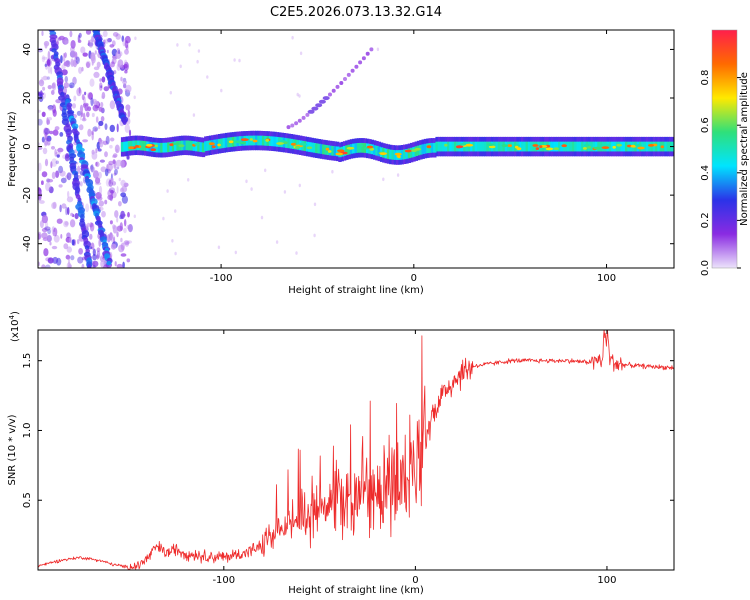  What do you see at coordinates (705, 220) in the screenshot?
I see `colorbar-tick-label: 0.2` at bounding box center [705, 220].